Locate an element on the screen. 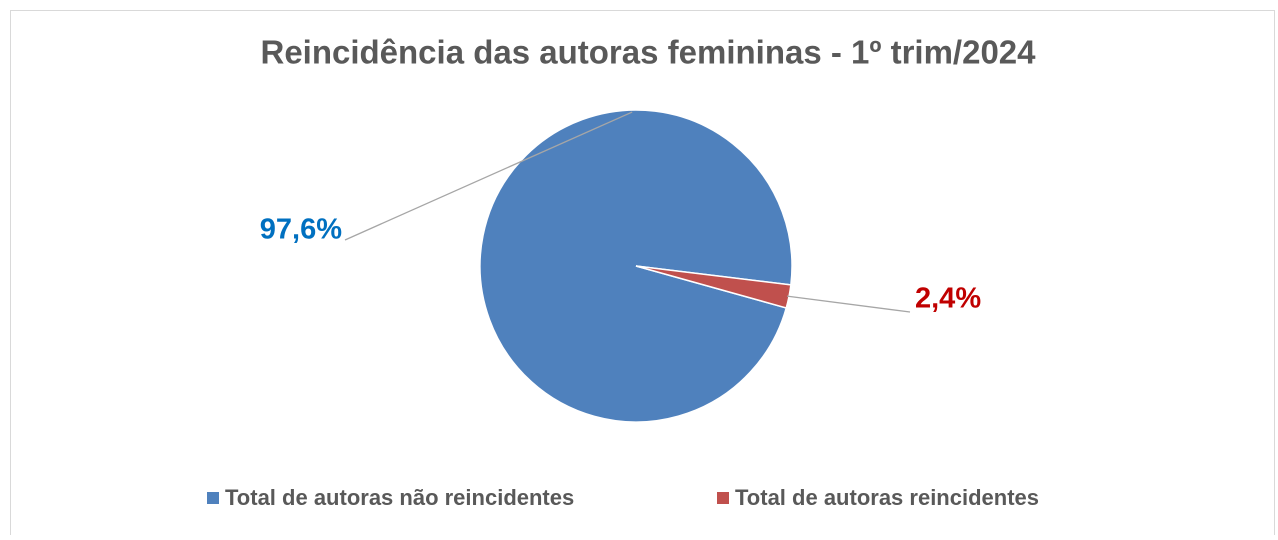 This screenshot has height=540, width=1278. data-label: 2,4% is located at coordinates (948, 299).